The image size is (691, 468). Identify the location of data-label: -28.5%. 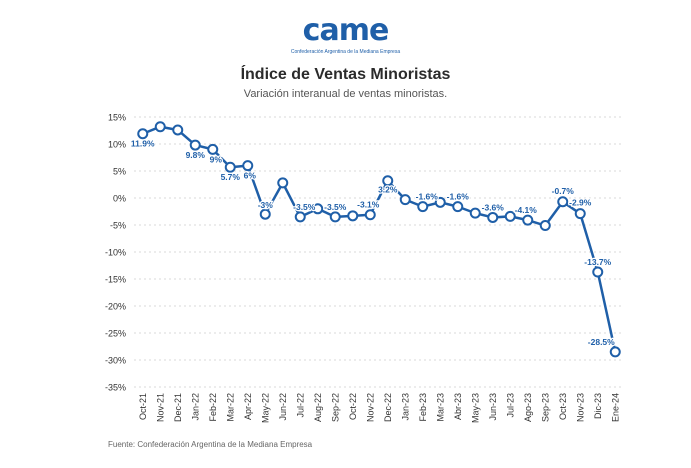
(601, 342).